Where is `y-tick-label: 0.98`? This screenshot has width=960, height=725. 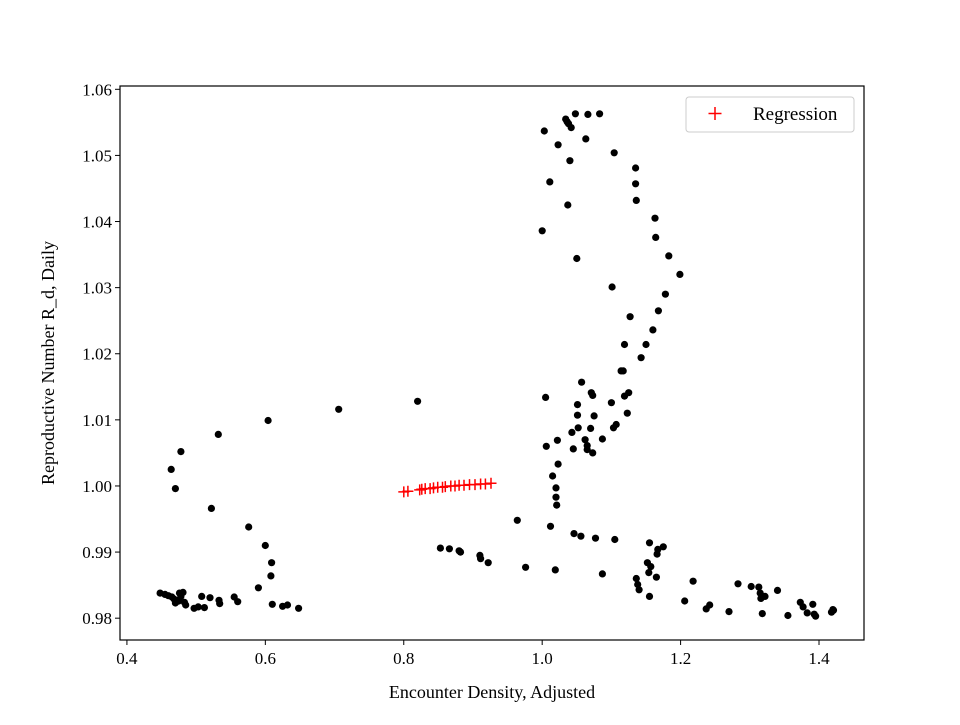
y-tick-label: 0.98 is located at coordinates (97, 618).